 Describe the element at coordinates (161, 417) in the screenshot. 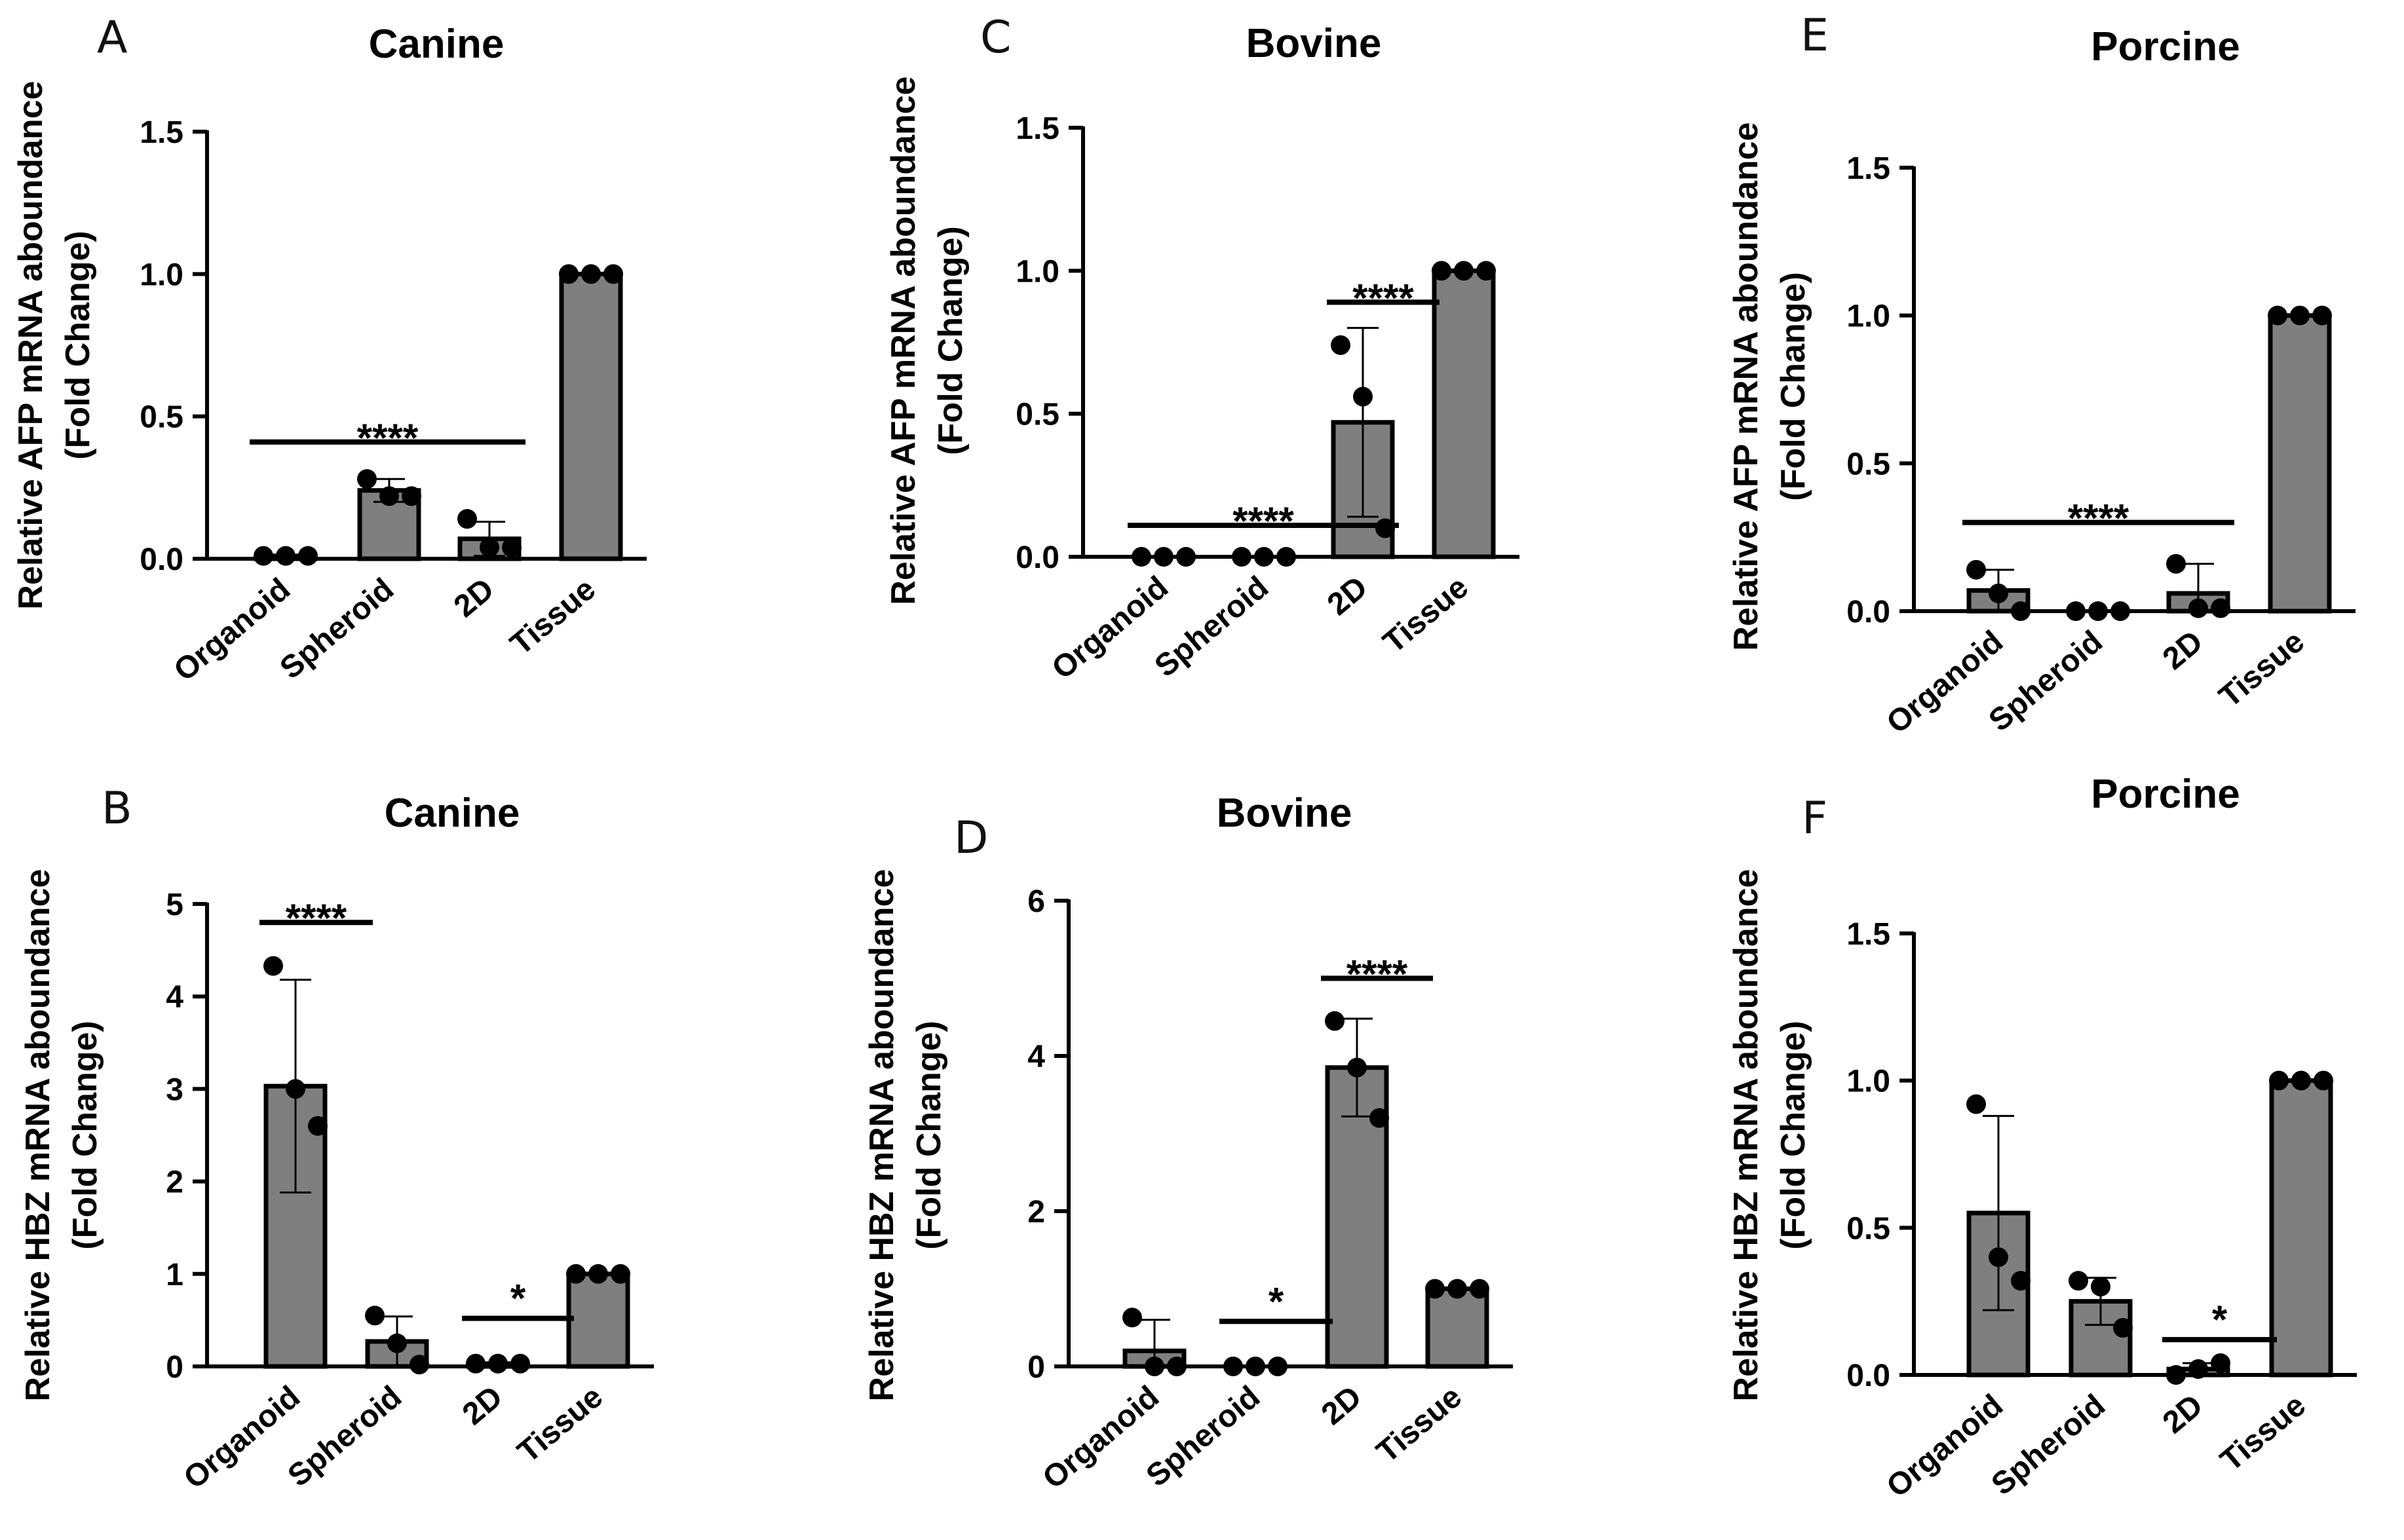

I see `panel-a-y-tick-label: 0.5` at that location.